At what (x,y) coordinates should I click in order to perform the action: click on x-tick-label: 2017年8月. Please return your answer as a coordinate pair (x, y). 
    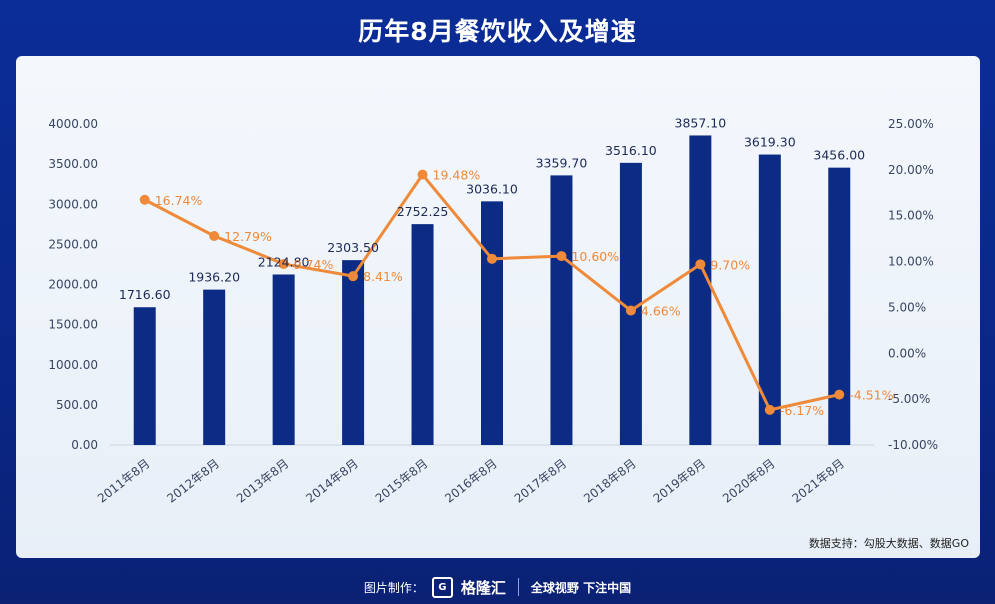
    Looking at the image, I should click on (541, 480).